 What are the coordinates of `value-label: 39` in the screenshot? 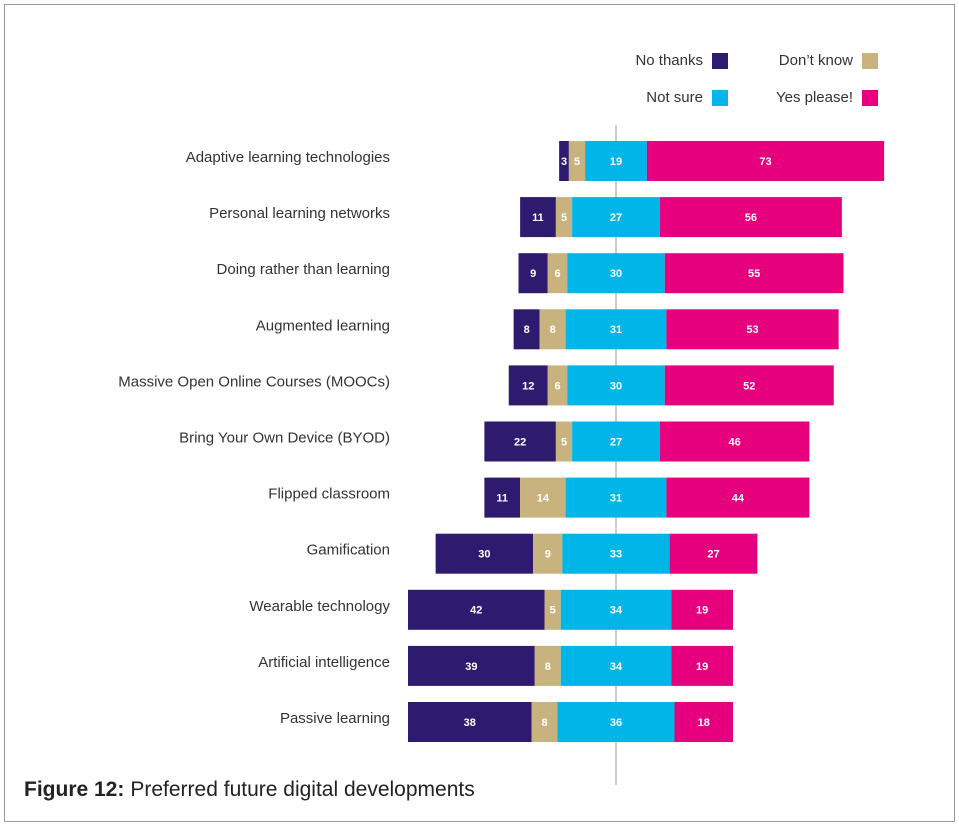 It's located at (471, 667).